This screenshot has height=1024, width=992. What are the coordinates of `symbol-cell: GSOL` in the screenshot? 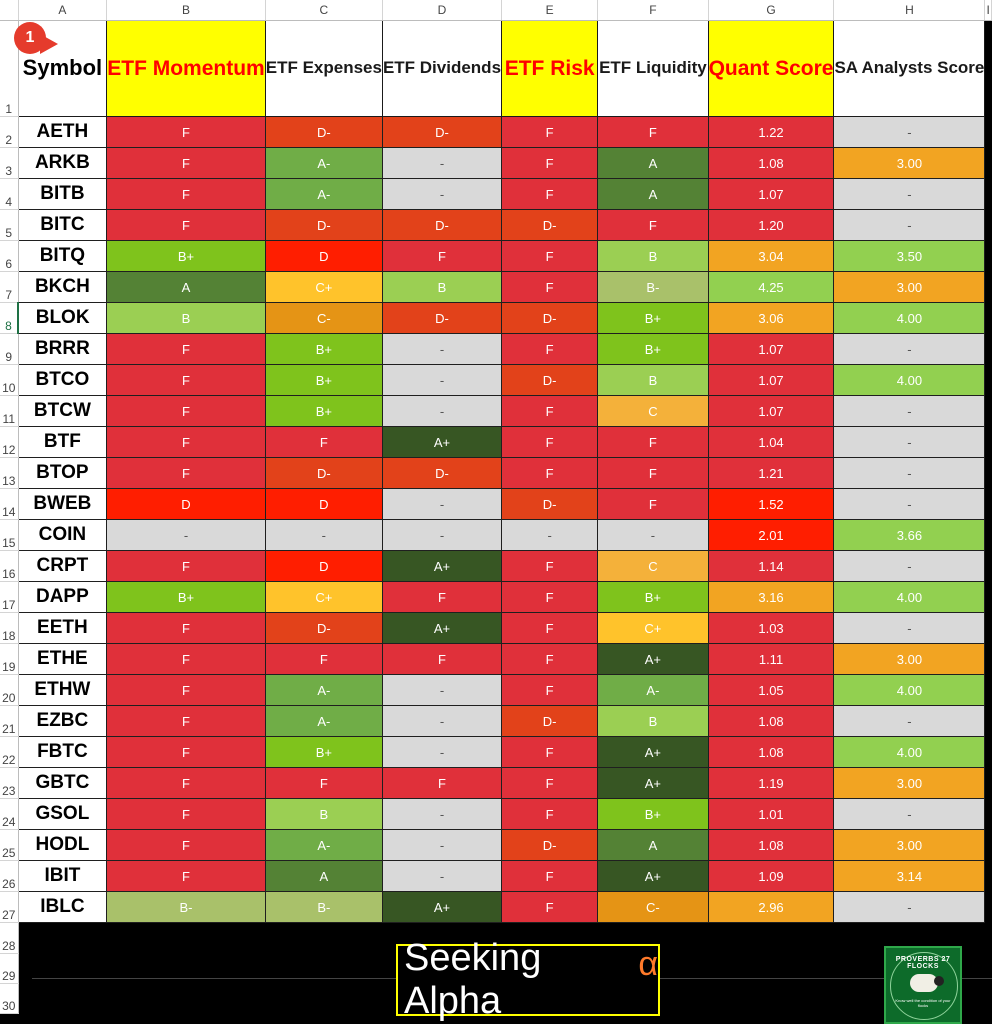 It's located at (62, 814).